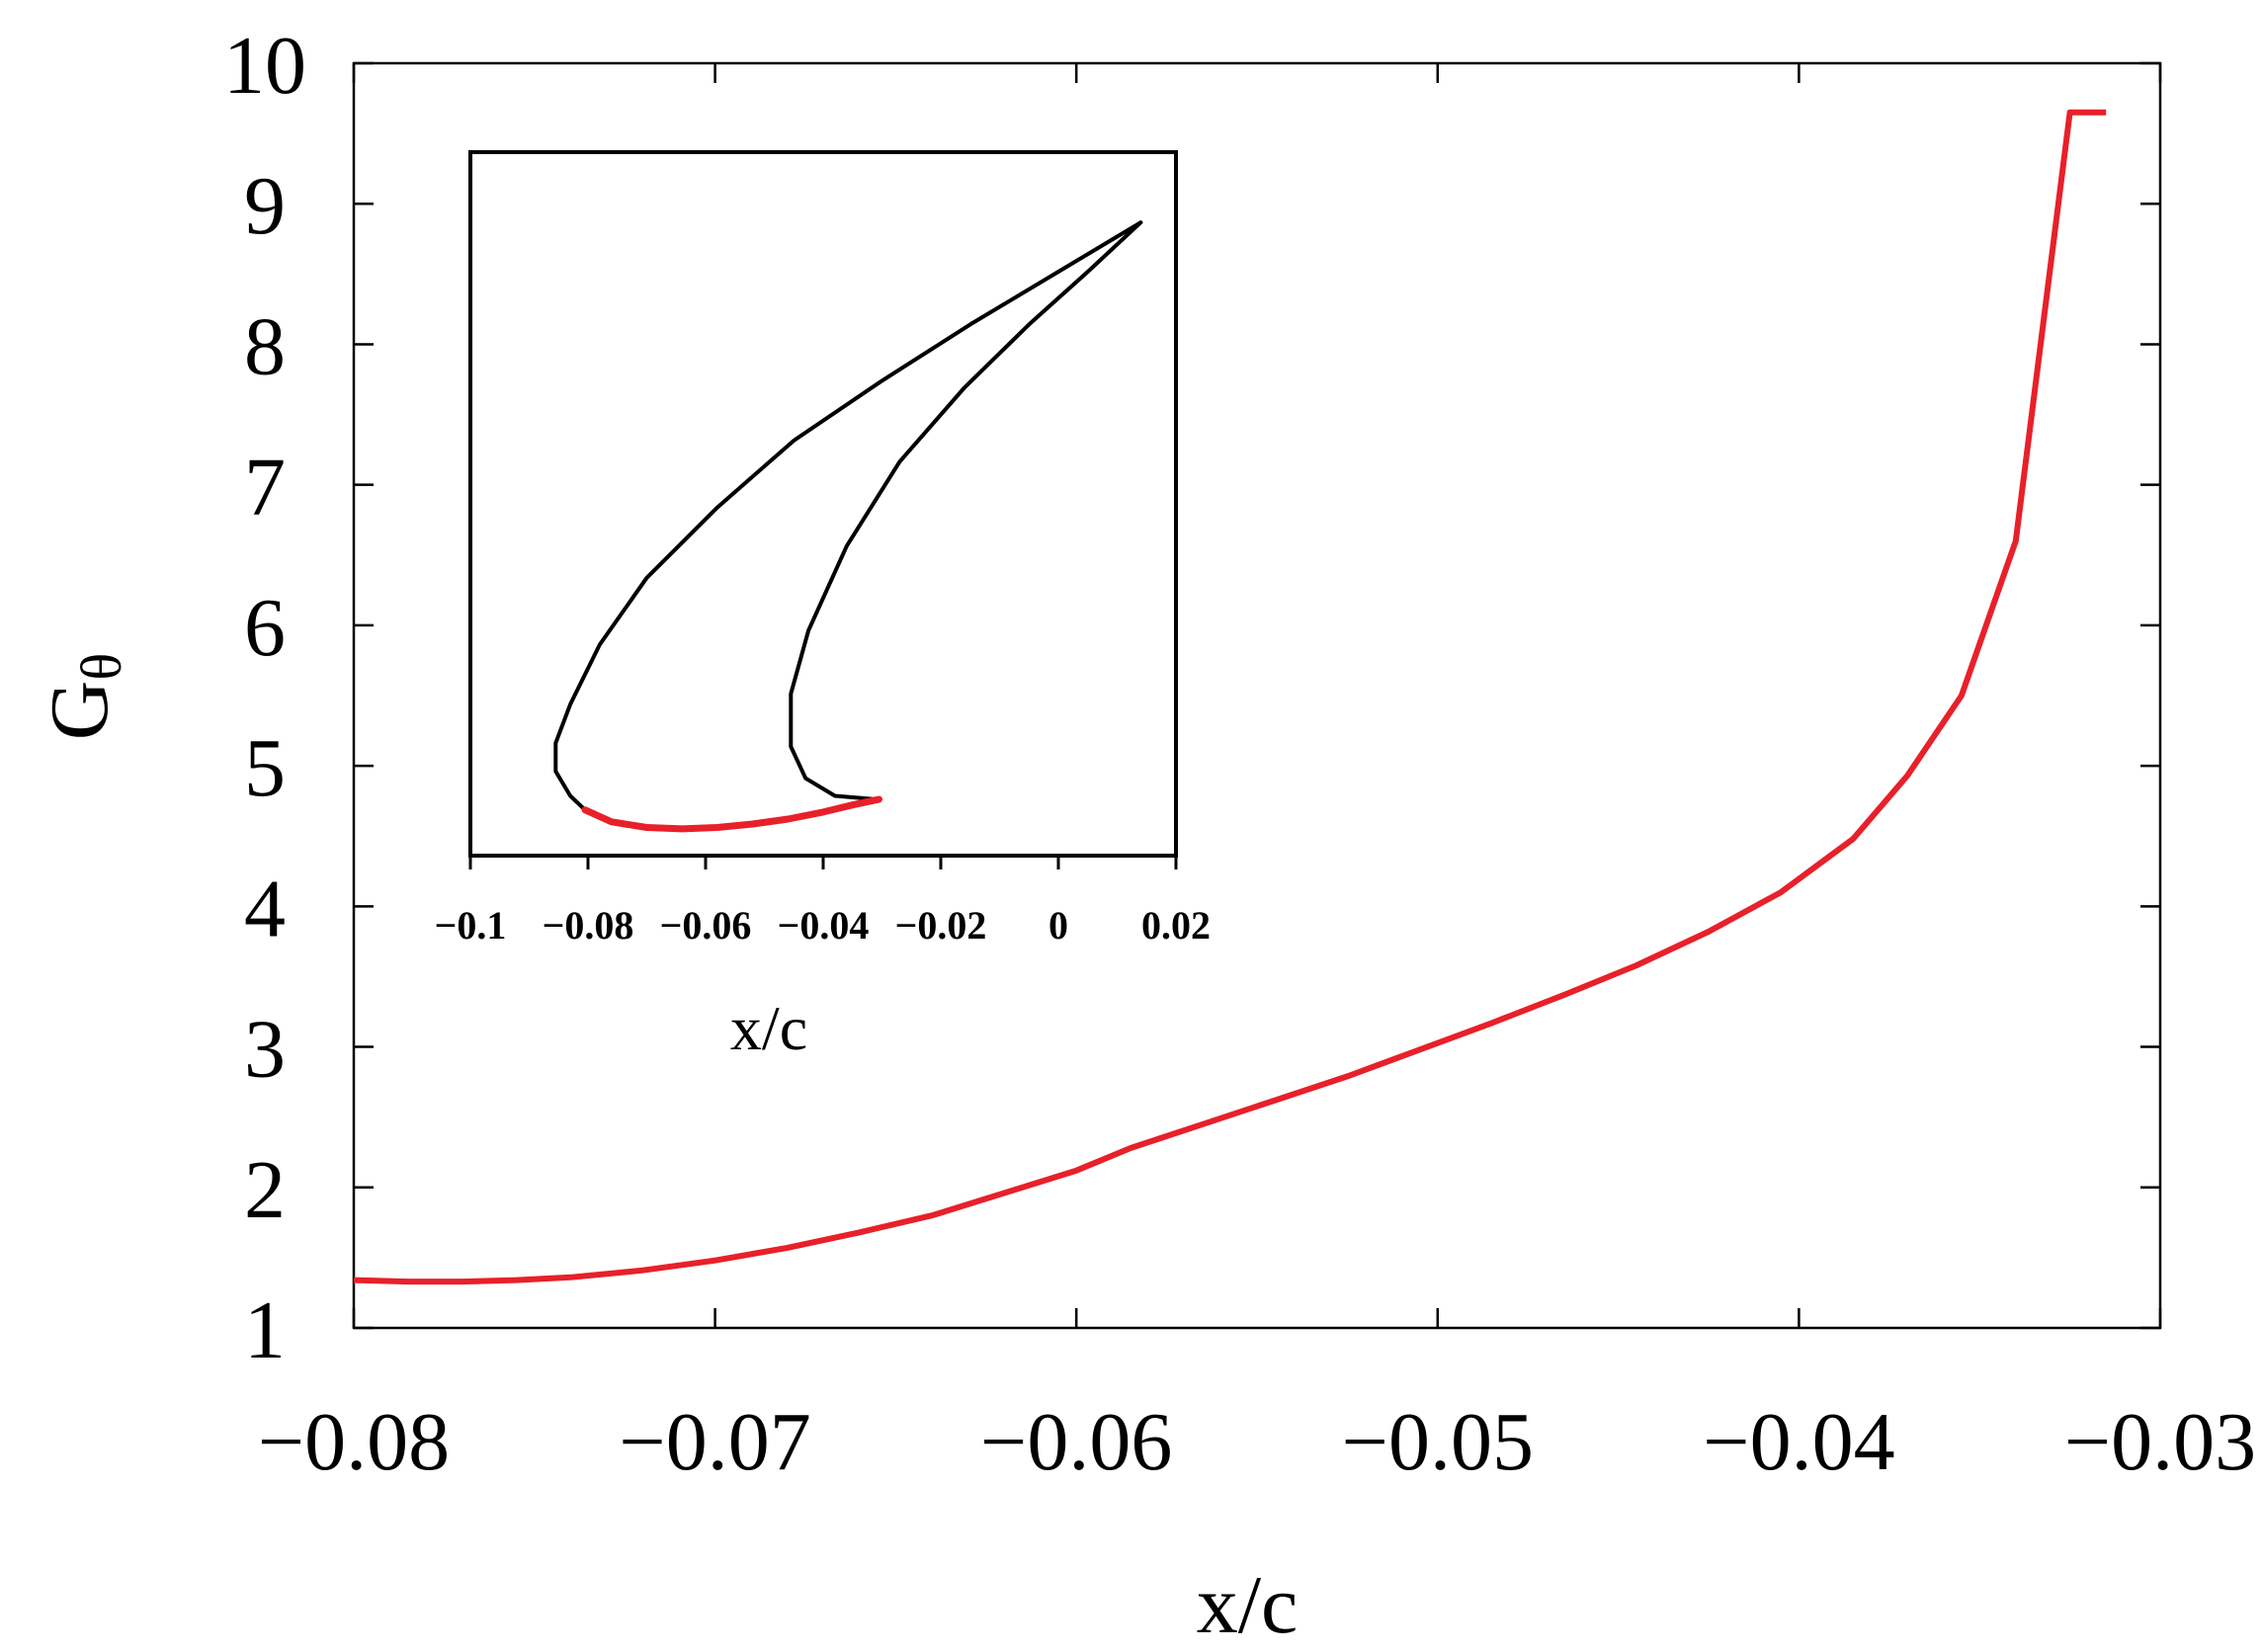 The width and height of the screenshot is (2262, 1652). I want to click on inset-x-tick-label: −0.1, so click(471, 925).